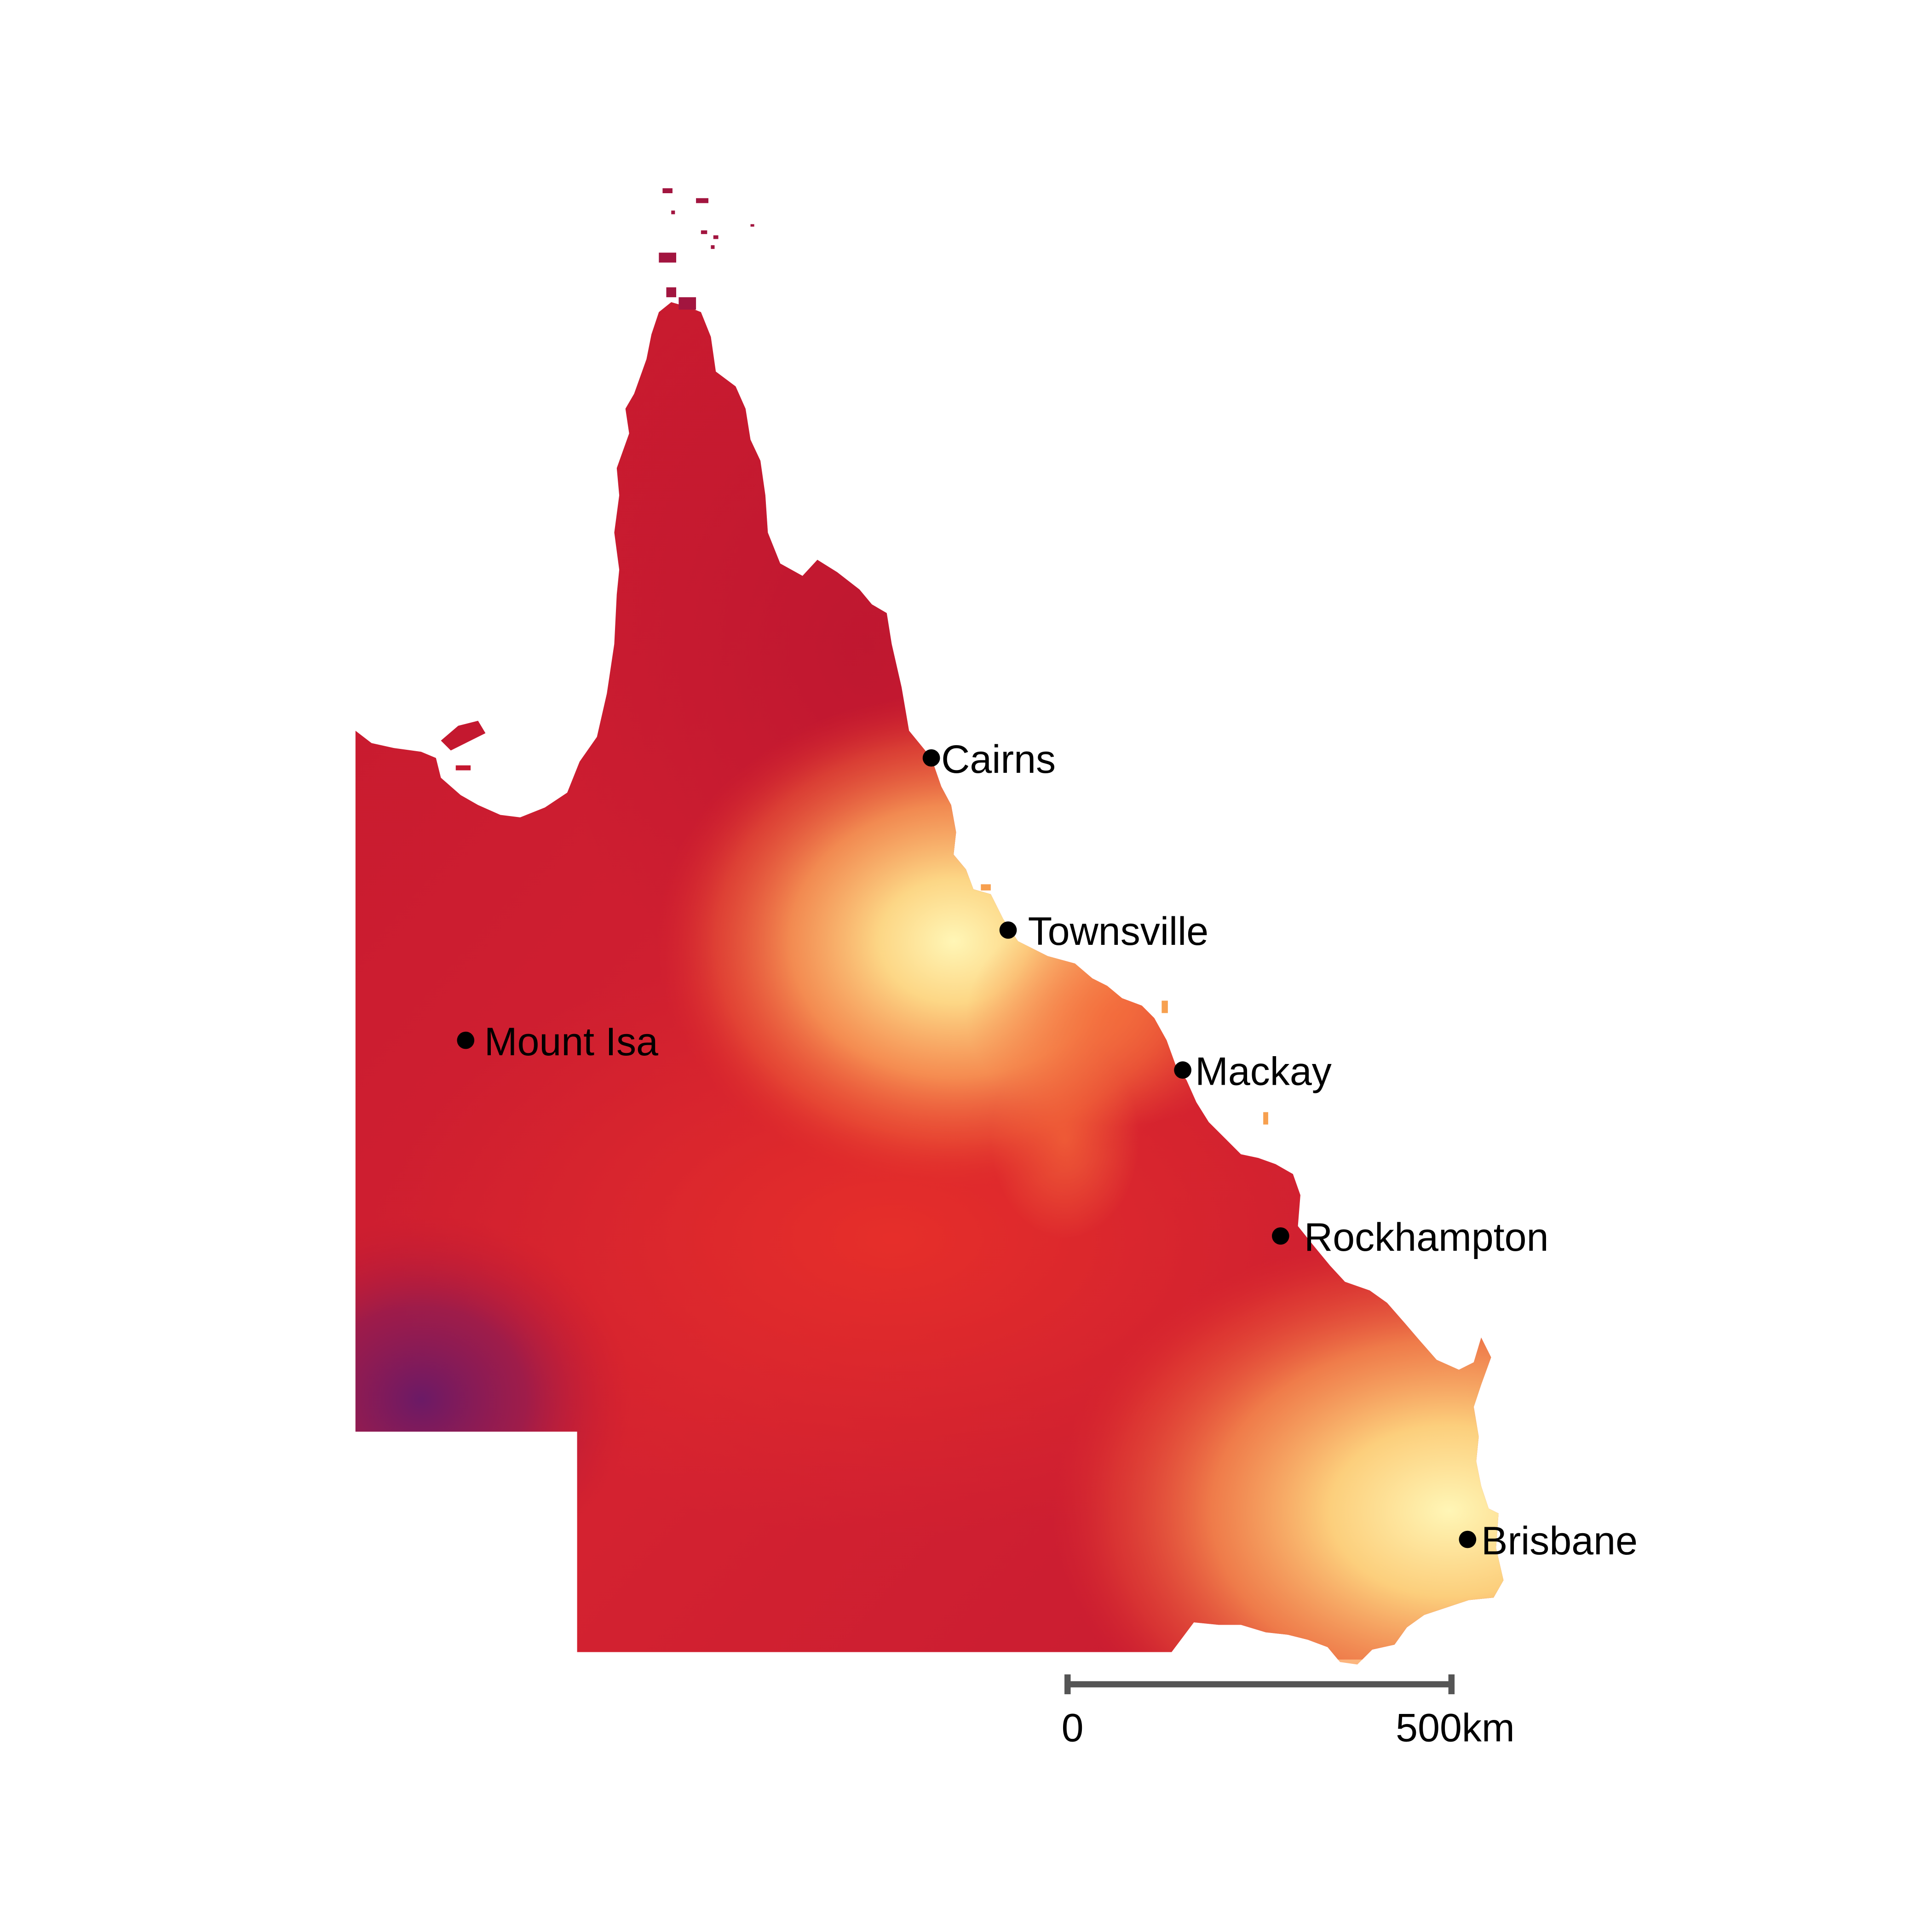  What do you see at coordinates (706, 249) in the screenshot?
I see `torres-strait-islands` at bounding box center [706, 249].